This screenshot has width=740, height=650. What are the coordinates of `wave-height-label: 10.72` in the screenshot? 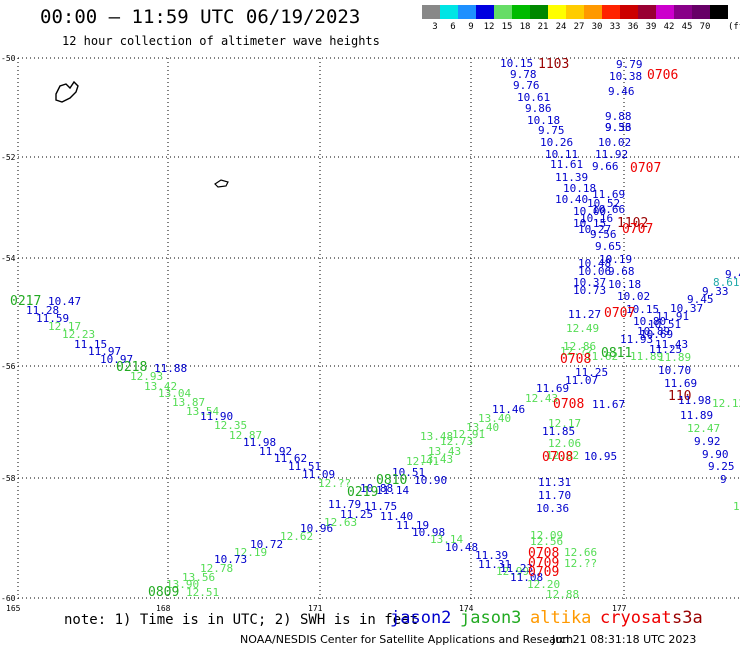 It's located at (266, 544).